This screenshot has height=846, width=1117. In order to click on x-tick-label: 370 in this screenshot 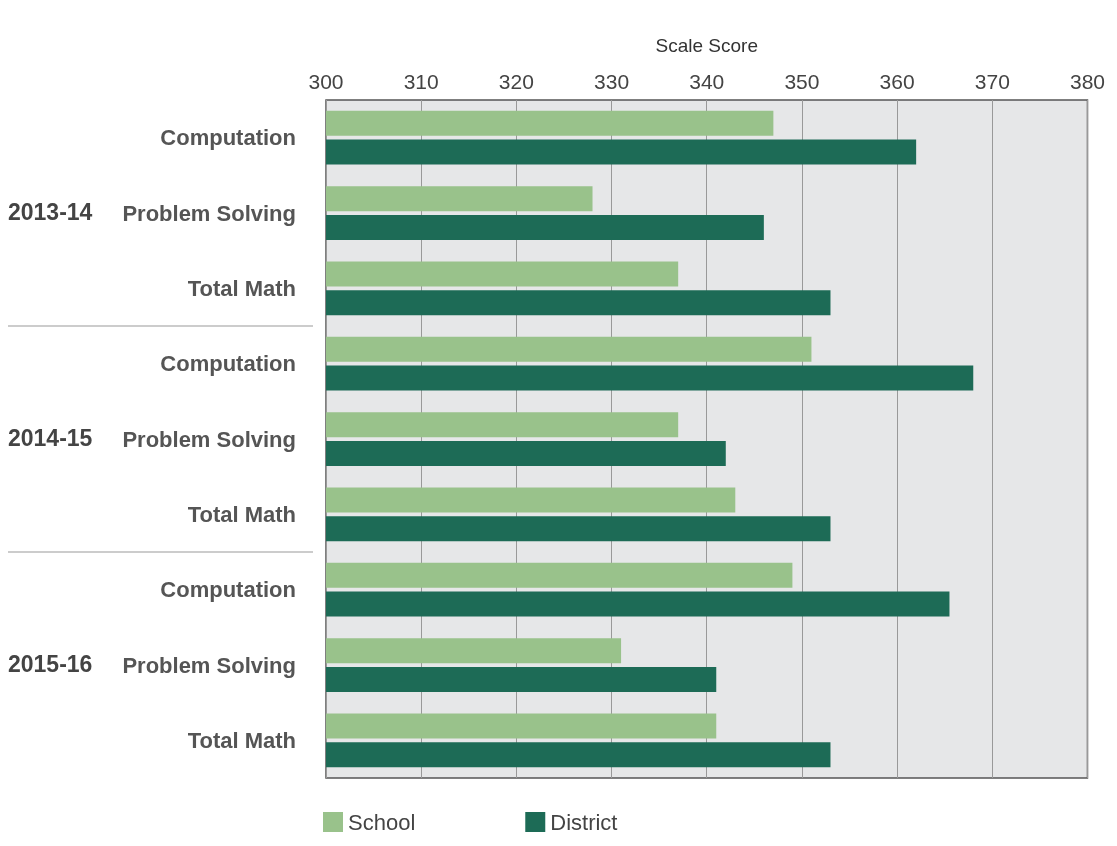, I will do `click(992, 81)`.